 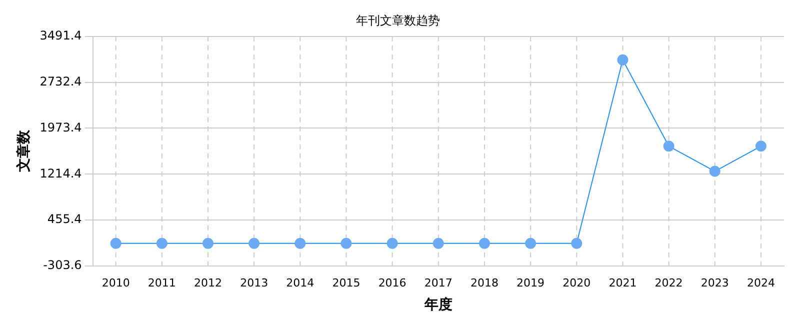 I want to click on x-tick-label: 2011, so click(x=162, y=283).